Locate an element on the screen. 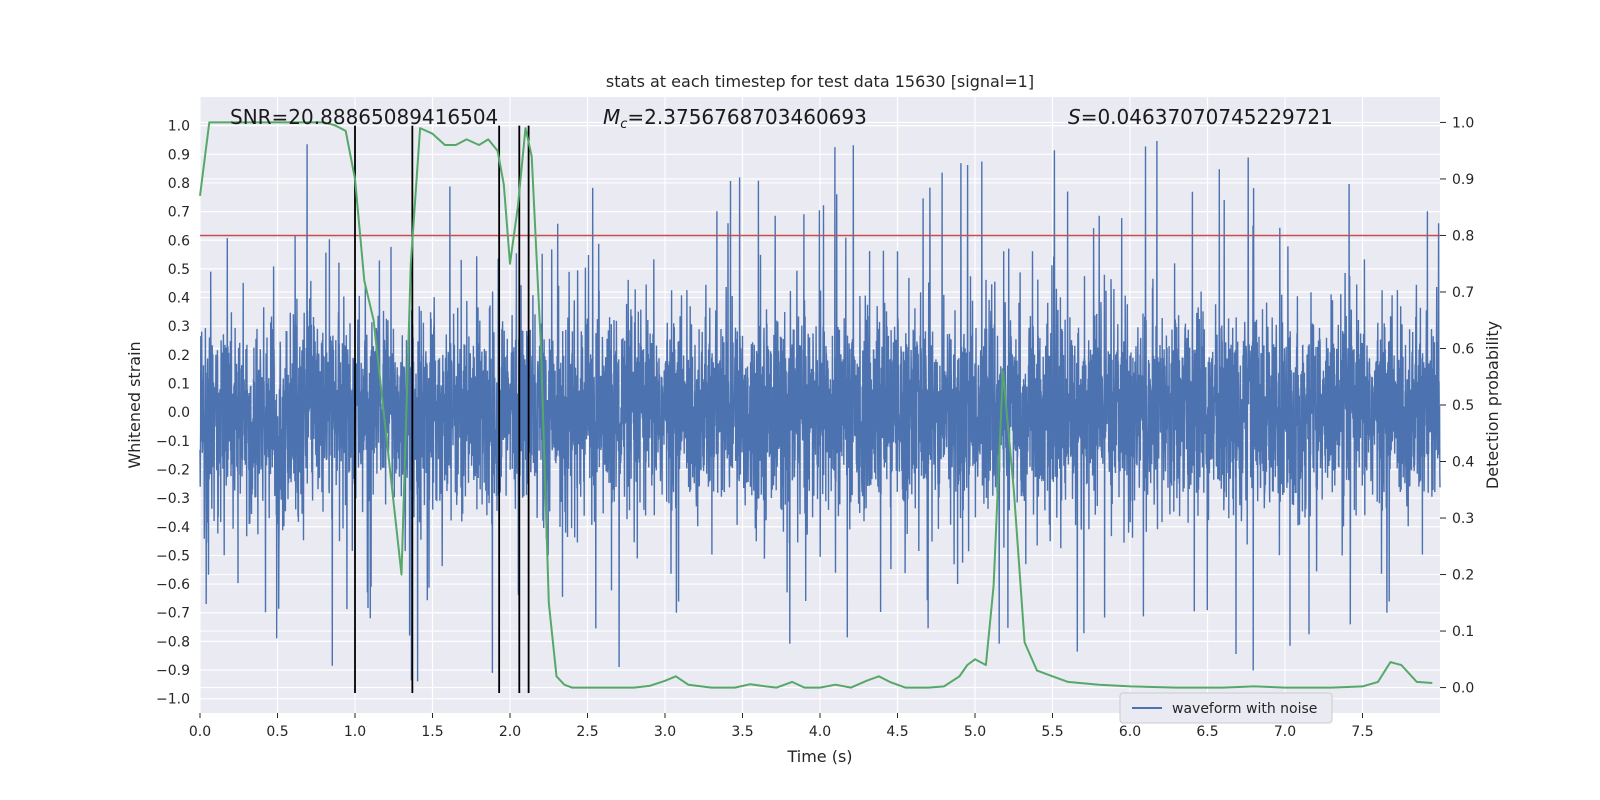 The image size is (1600, 800). y2-tick-label-2: 0.2 is located at coordinates (1463, 576).